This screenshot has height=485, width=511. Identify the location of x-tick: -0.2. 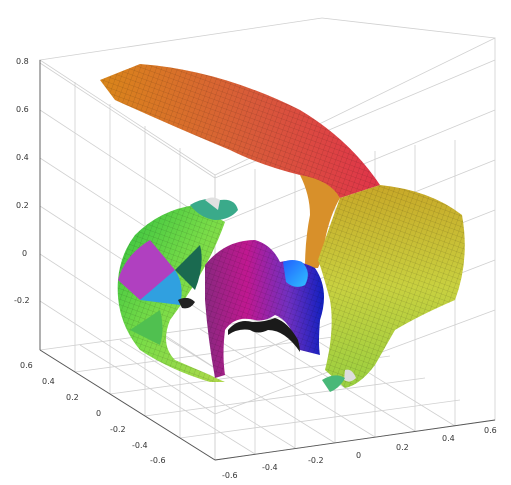
(316, 460).